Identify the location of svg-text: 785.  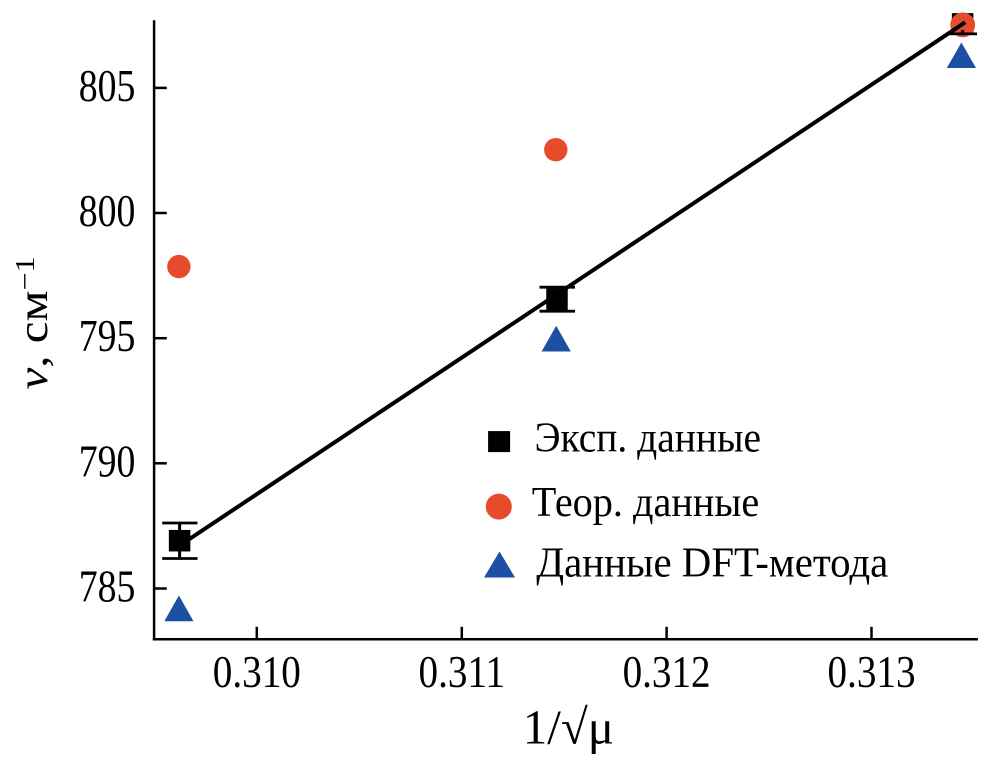
(107, 586).